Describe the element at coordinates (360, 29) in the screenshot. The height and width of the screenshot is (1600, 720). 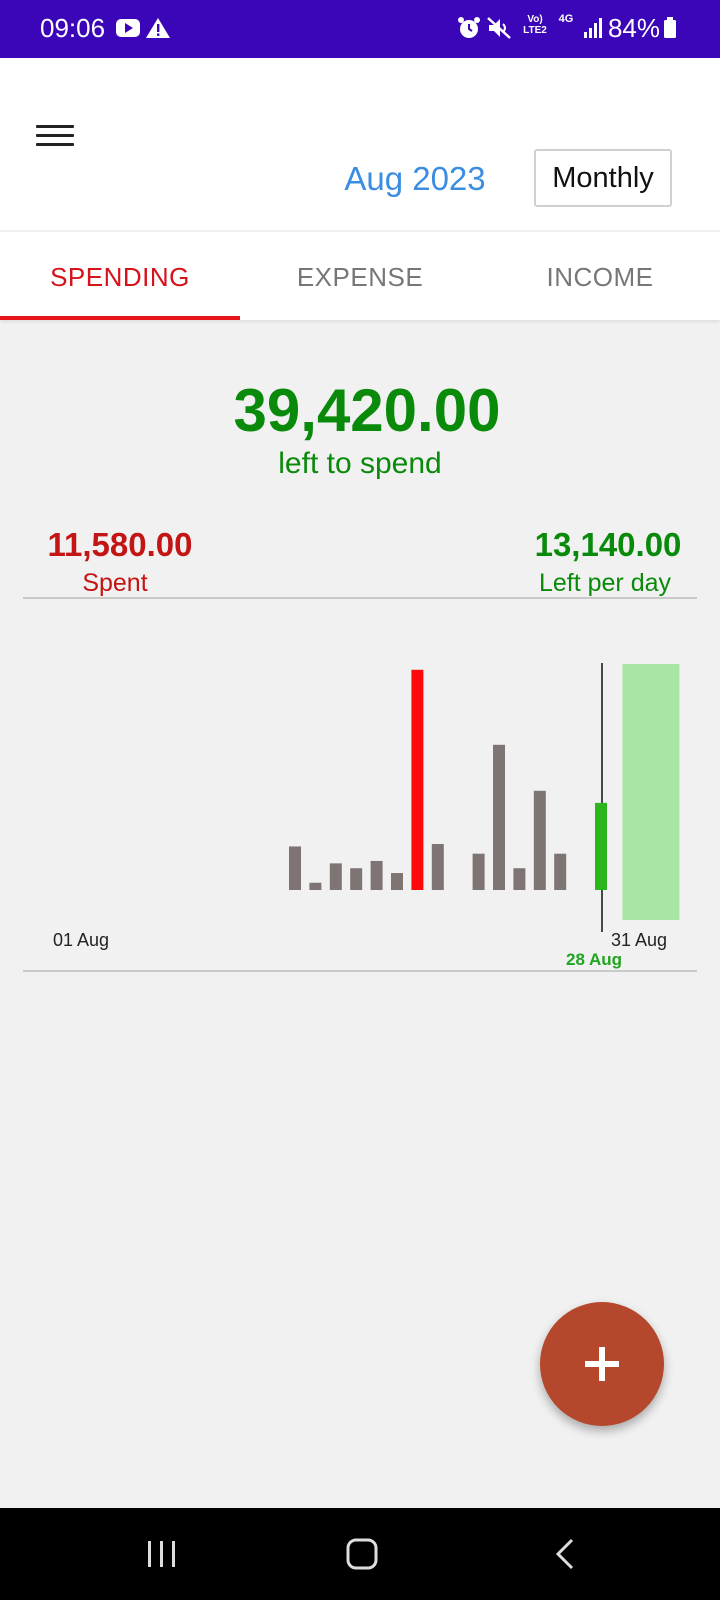
I see `status-bar: 09:06 Vo) LTE2 4G 84%` at that location.